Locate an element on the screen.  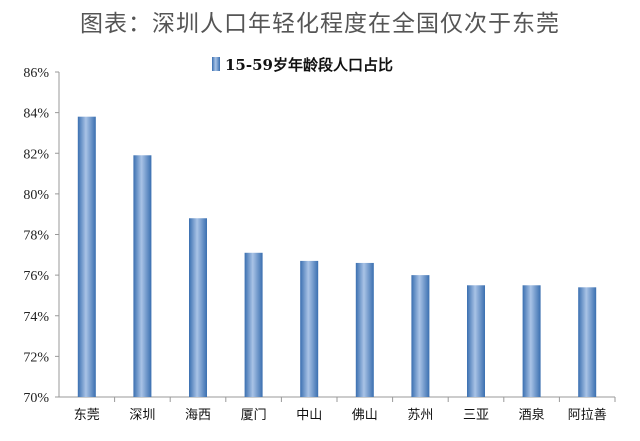
x-tick-label: 深圳 is located at coordinates (142, 415).